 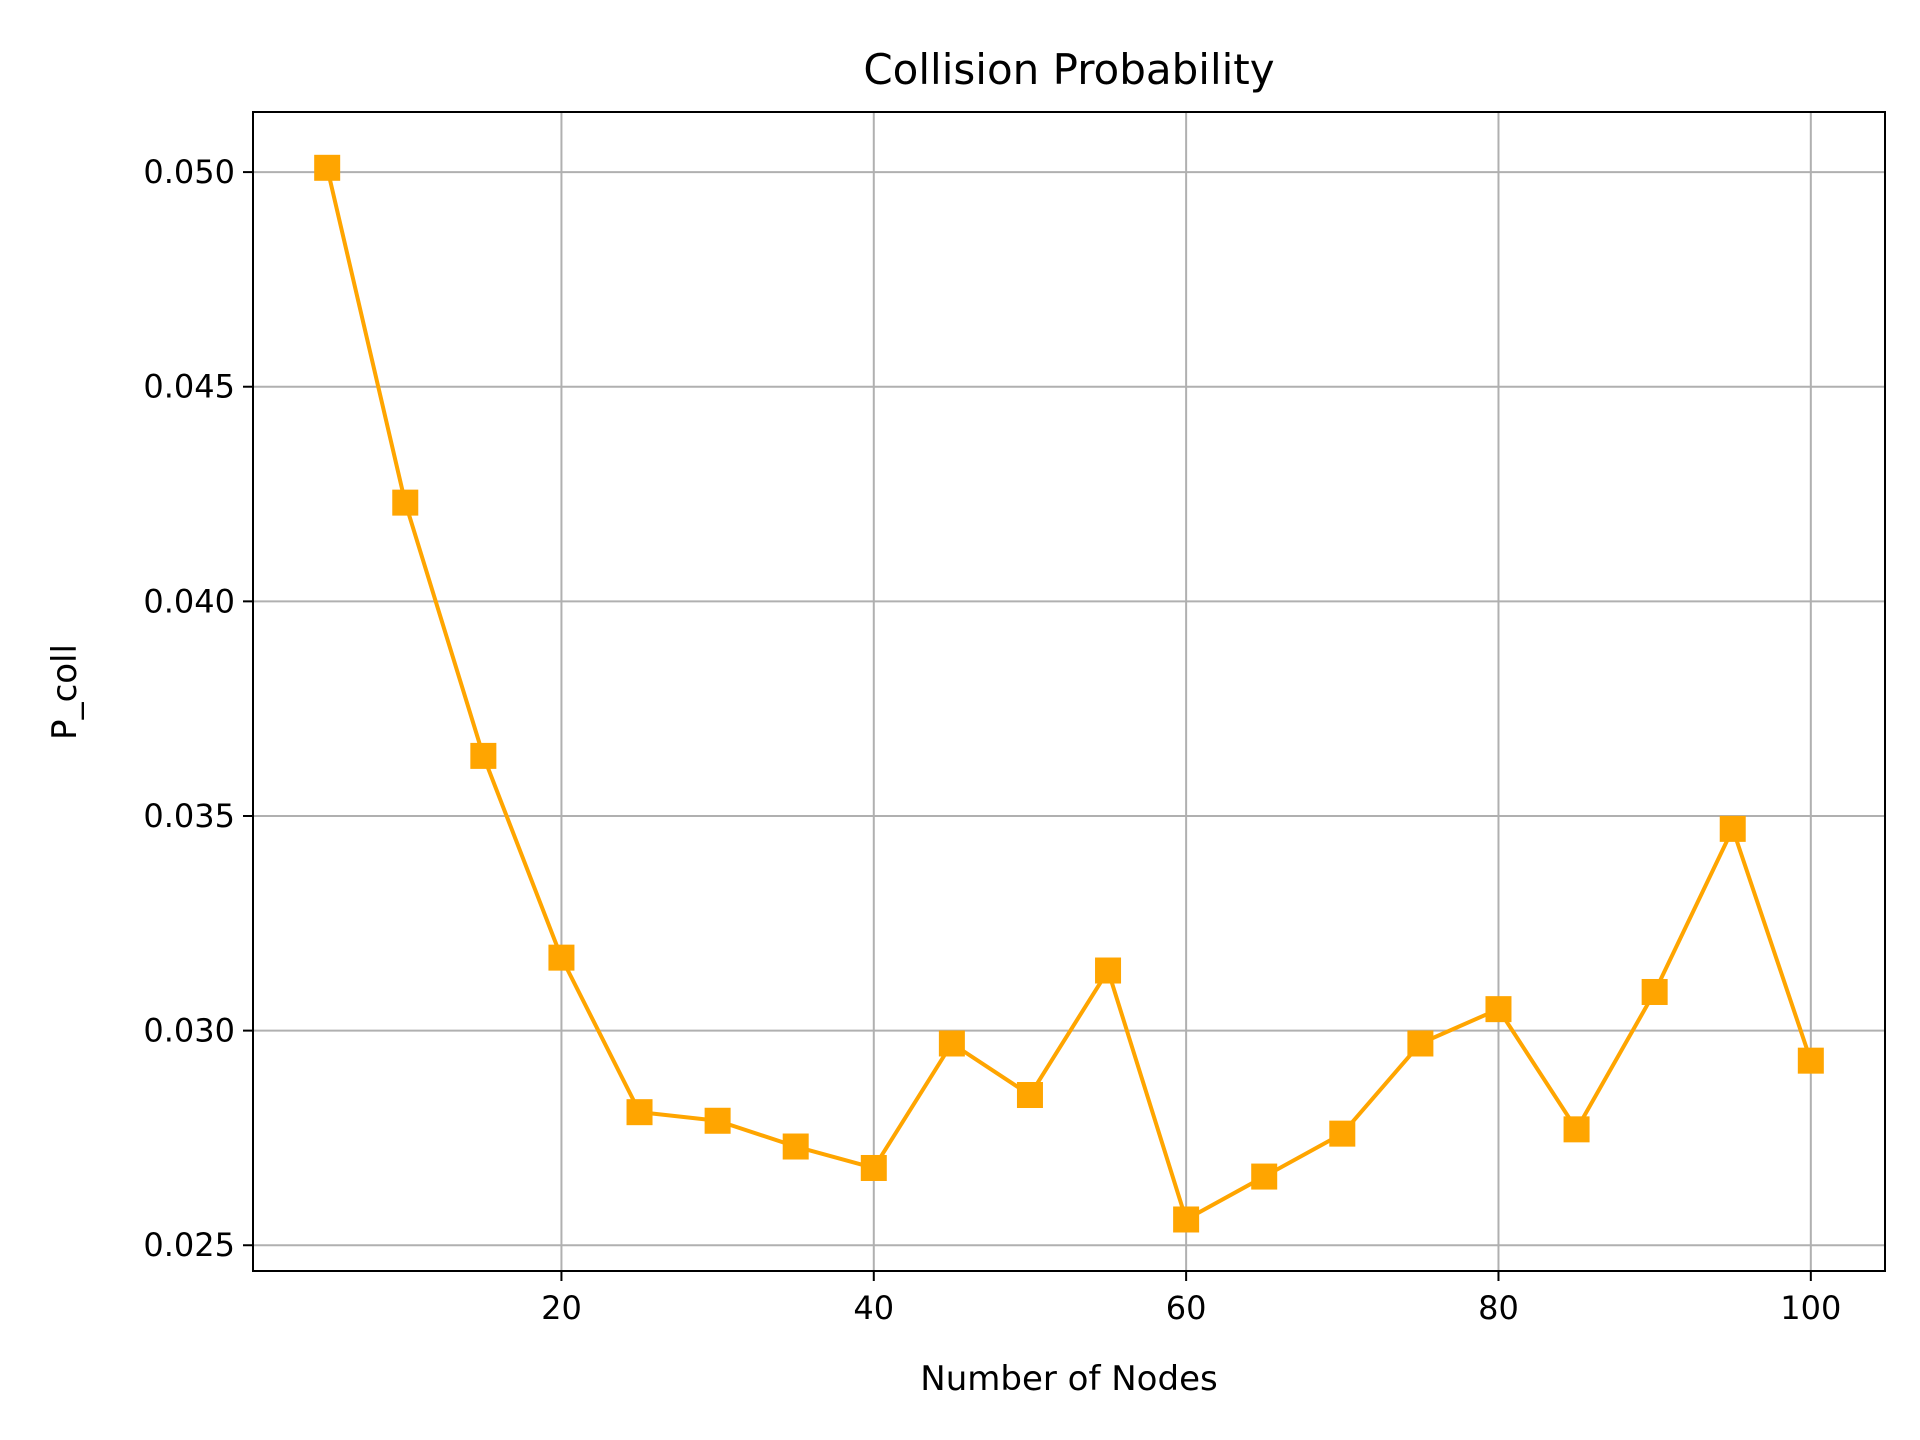 I want to click on x-axis-label: Number of Nodes, so click(x=1068, y=1379).